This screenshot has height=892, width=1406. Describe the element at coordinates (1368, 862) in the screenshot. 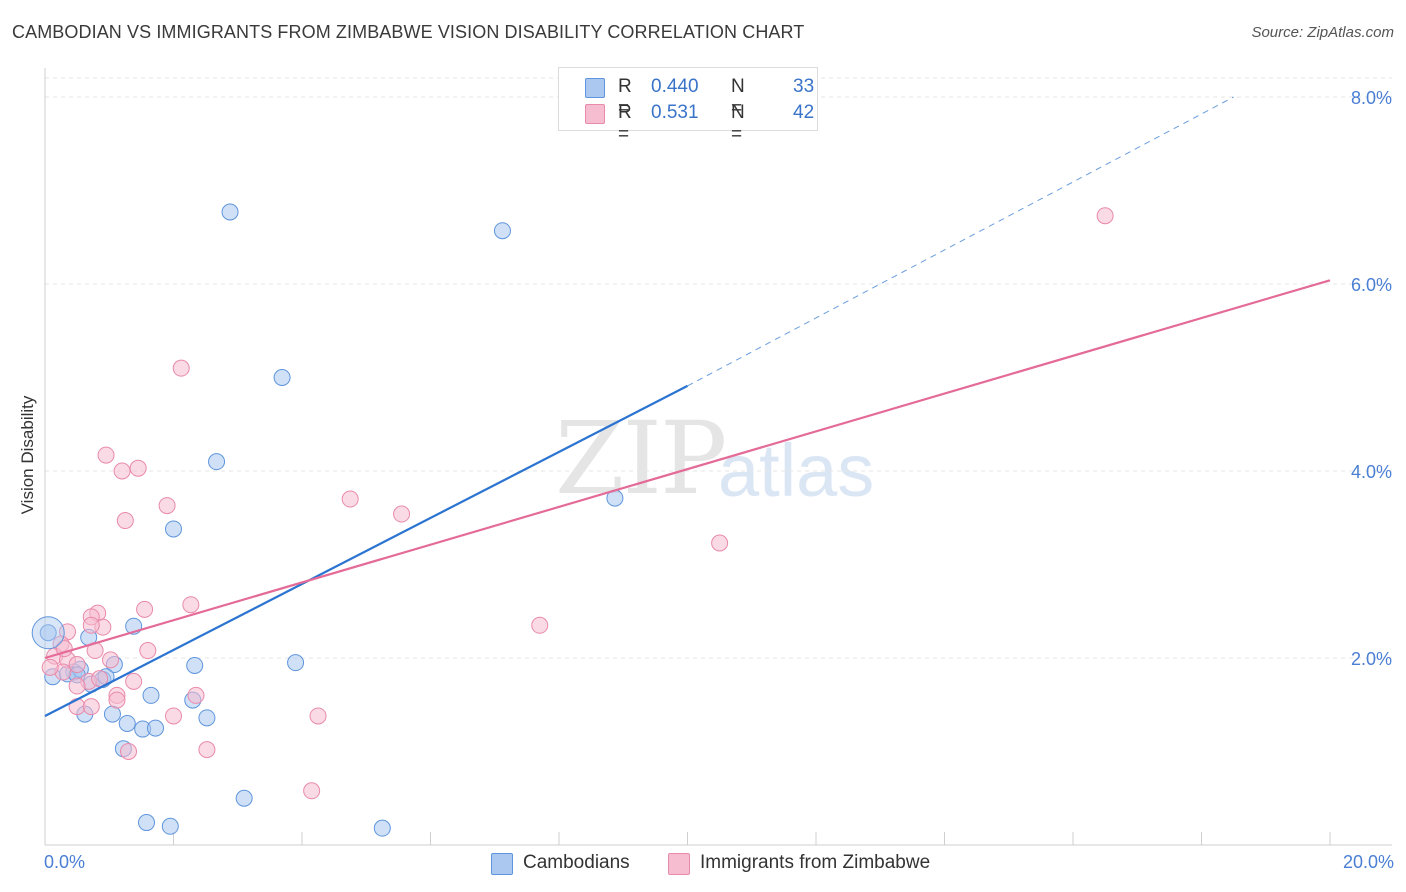

I see `x-tick-max: 20.0%` at that location.